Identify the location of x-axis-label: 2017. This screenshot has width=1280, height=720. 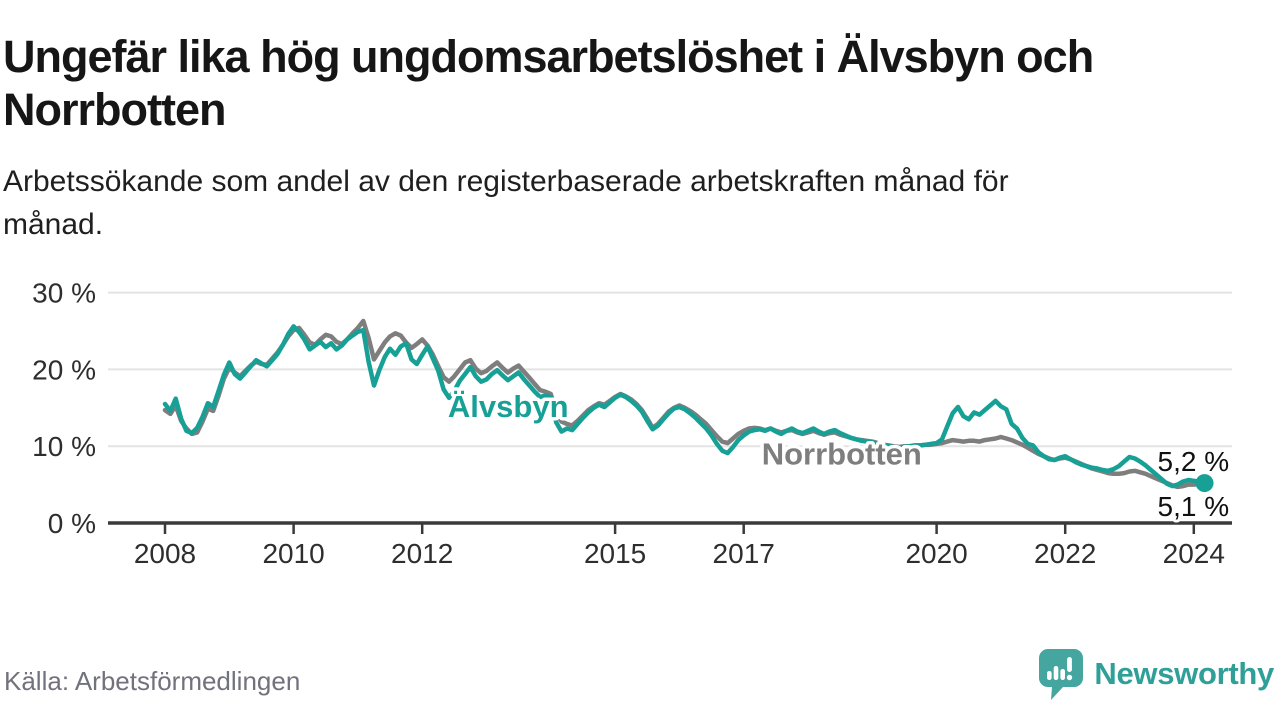
(744, 553).